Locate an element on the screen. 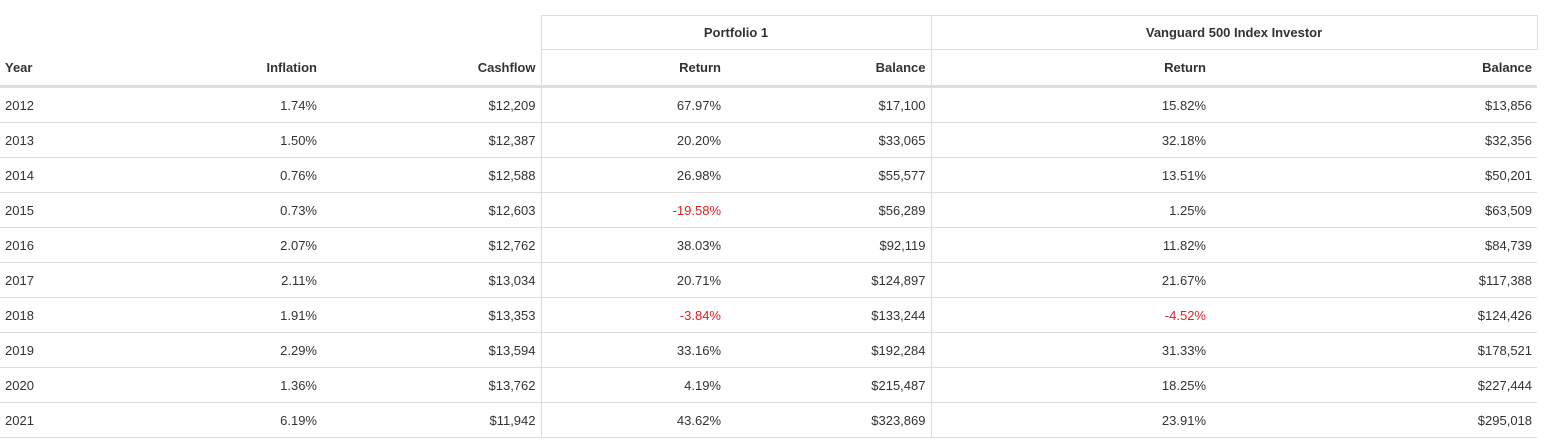 The image size is (1545, 440). cell-vanguard-balance: $227,444 is located at coordinates (1374, 385).